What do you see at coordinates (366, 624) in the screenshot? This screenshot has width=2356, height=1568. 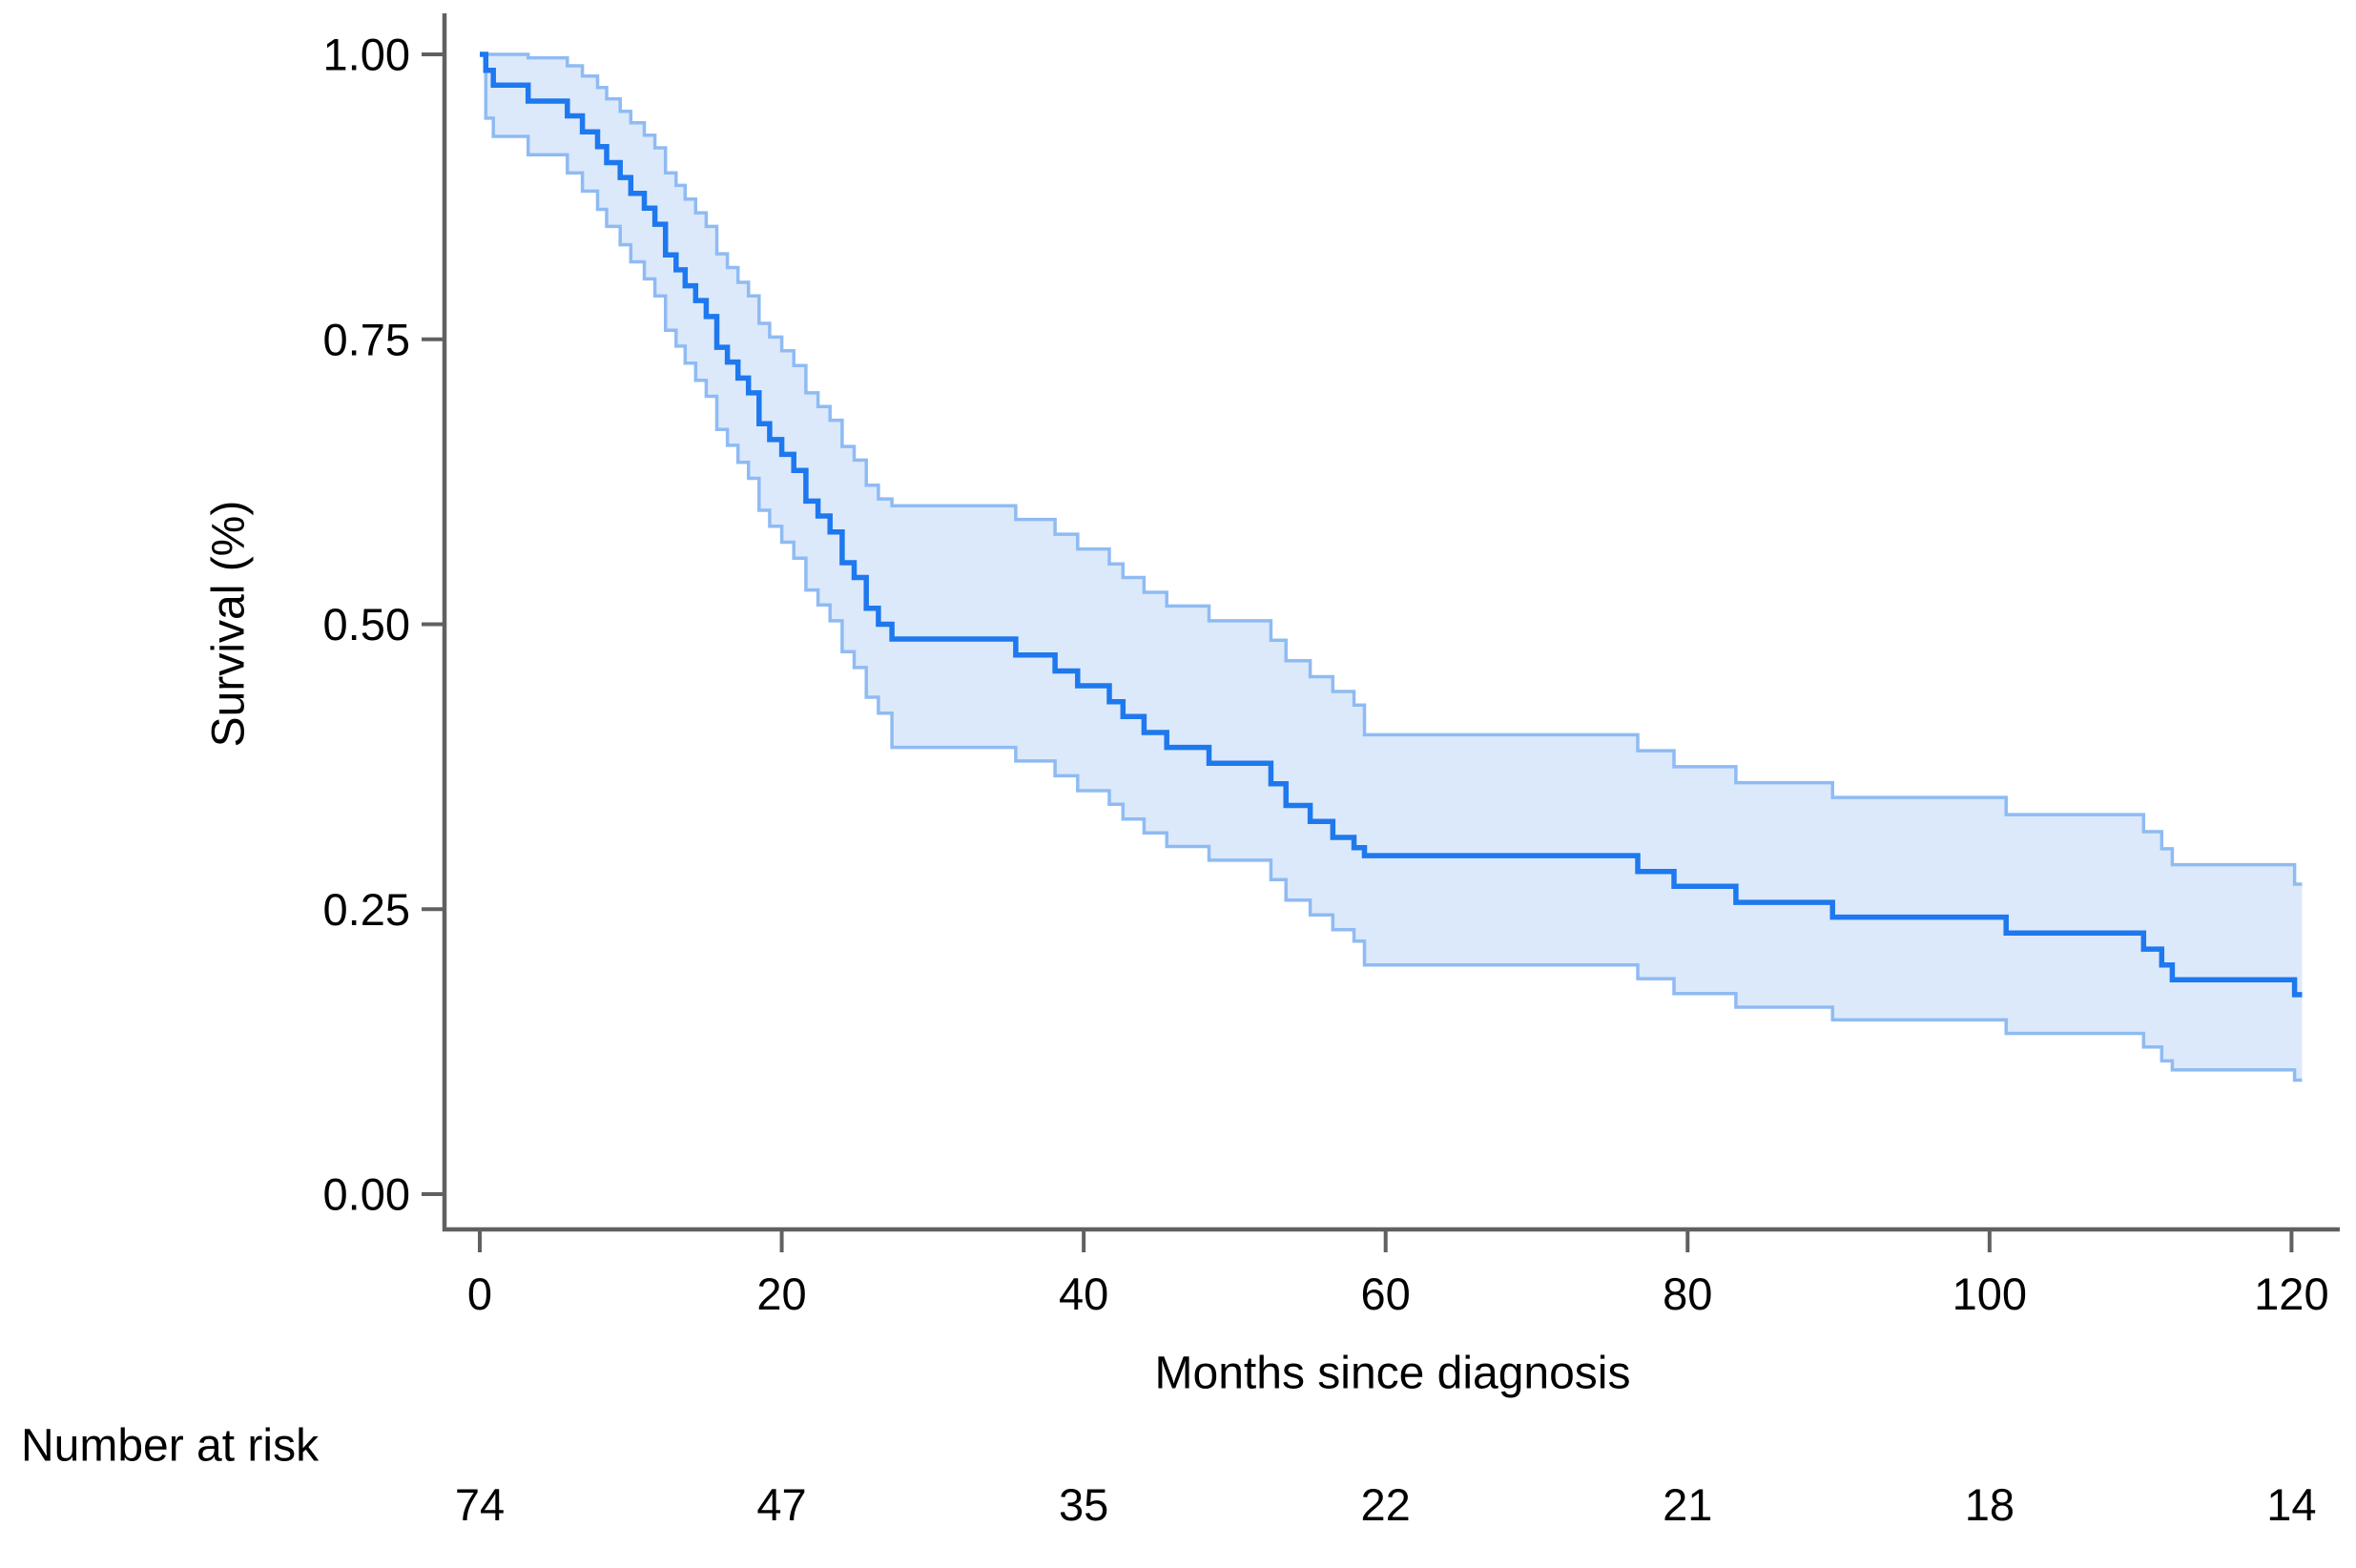 I see `y-tick-label: 0.50` at bounding box center [366, 624].